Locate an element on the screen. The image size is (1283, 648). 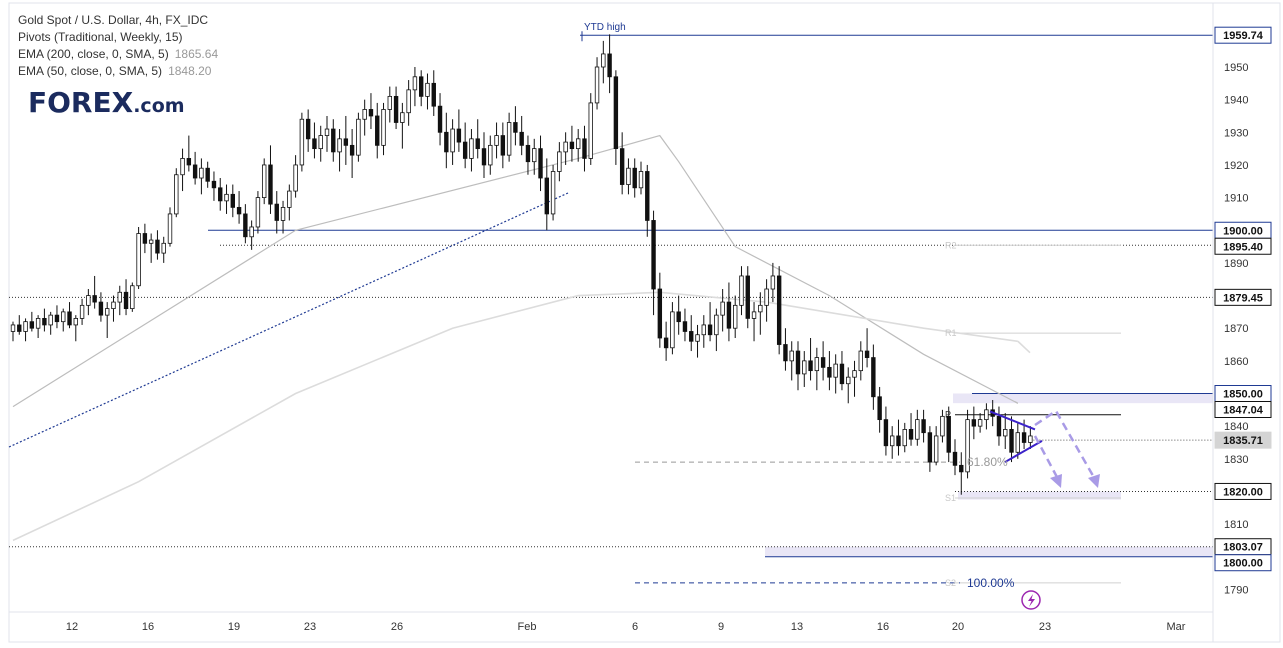
legend-ema50-value: 1848.20 is located at coordinates (190, 71).